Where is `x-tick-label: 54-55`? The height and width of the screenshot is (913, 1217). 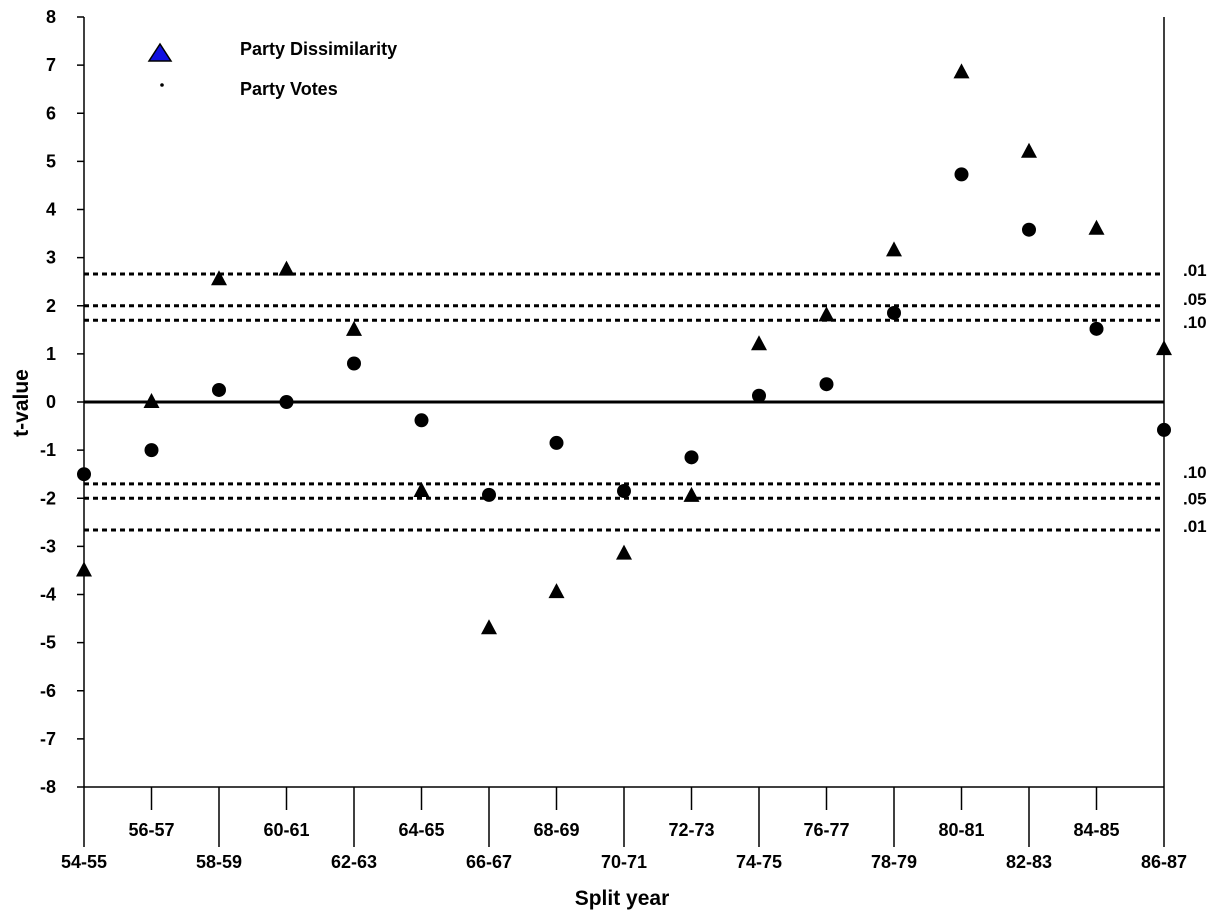 x-tick-label: 54-55 is located at coordinates (84, 862).